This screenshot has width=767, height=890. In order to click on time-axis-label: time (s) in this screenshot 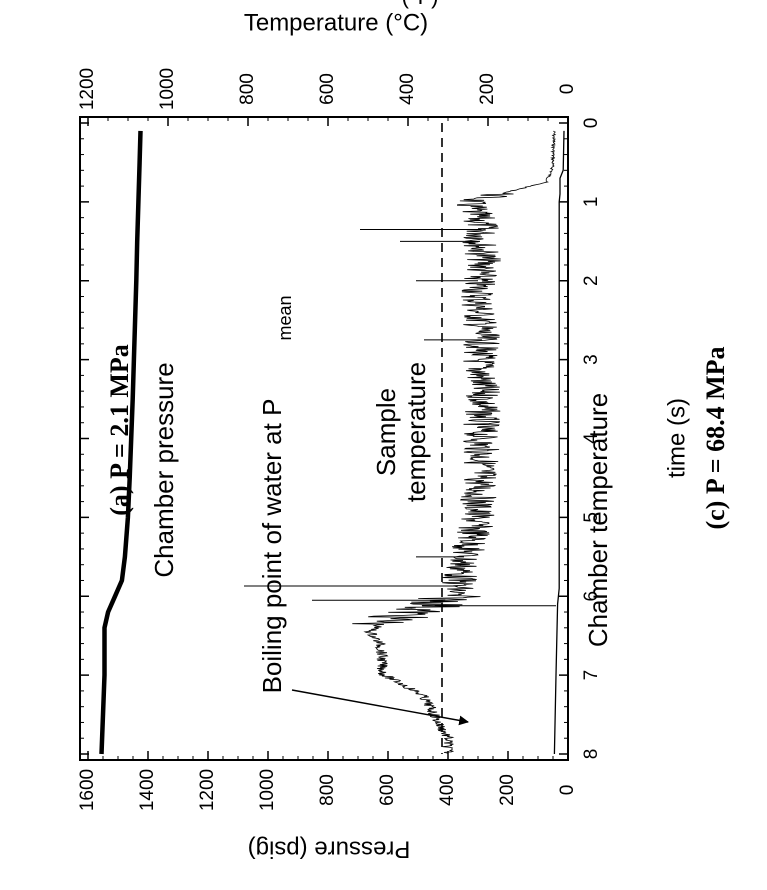, I will do `click(676, 438)`.